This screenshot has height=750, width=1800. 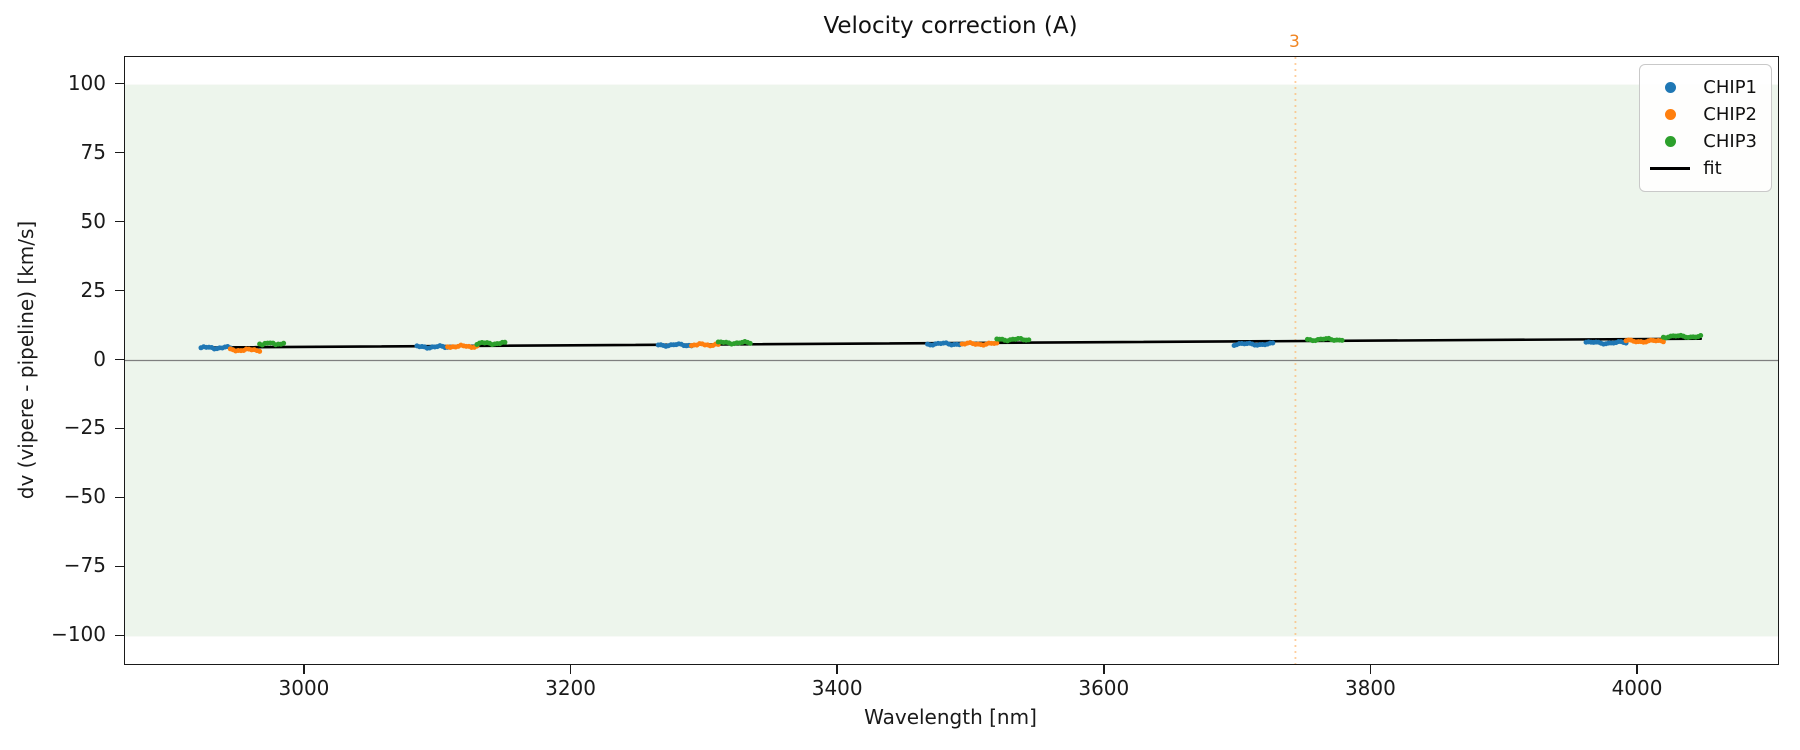 I want to click on legend-label: fit, so click(x=1712, y=168).